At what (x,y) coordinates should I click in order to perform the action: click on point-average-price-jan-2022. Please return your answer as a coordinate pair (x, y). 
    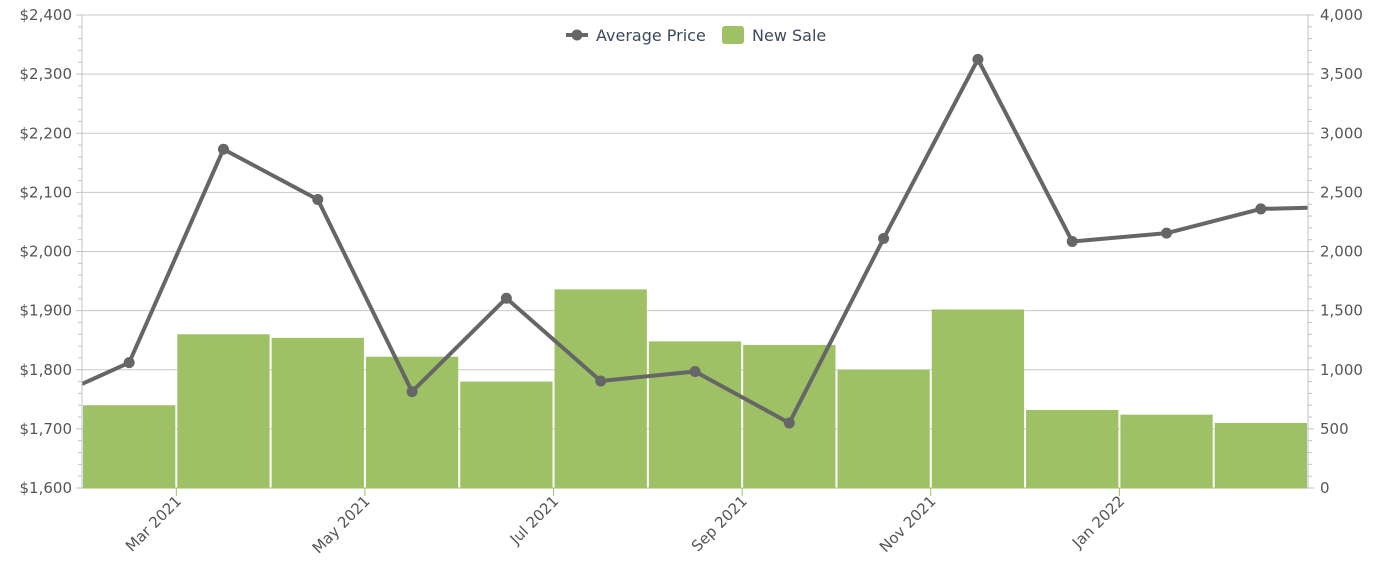
    Looking at the image, I should click on (1167, 233).